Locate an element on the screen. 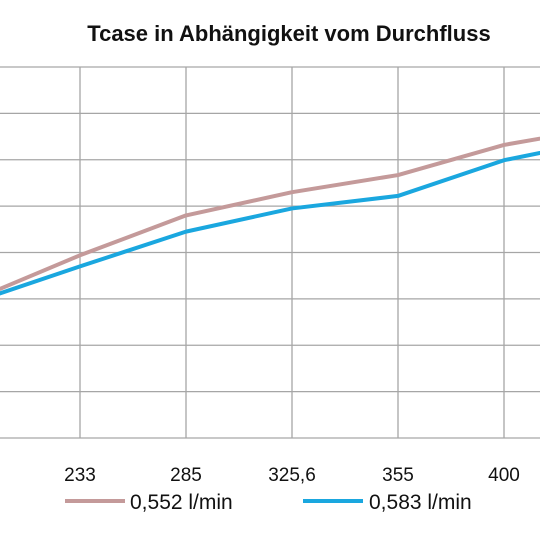 The height and width of the screenshot is (540, 540). x-tick-label: 233 is located at coordinates (80, 475).